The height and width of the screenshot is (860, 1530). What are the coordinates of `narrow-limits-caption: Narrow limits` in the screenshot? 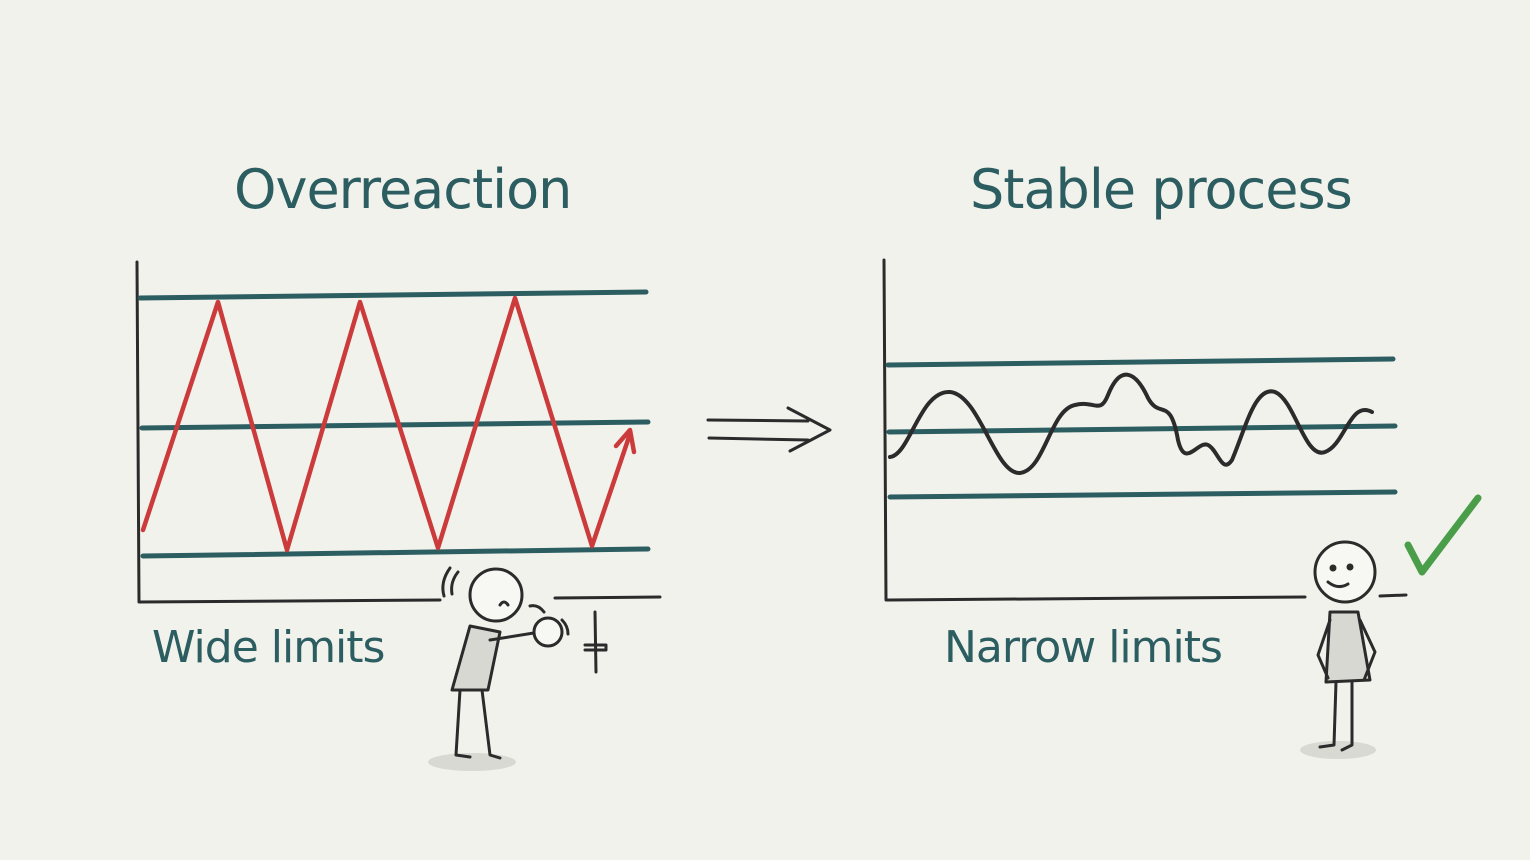 It's located at (1083, 647).